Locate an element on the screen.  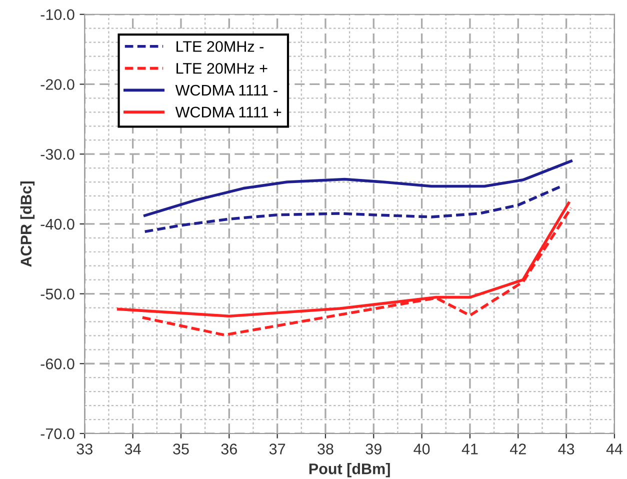
x-tick-label: 42 is located at coordinates (518, 449).